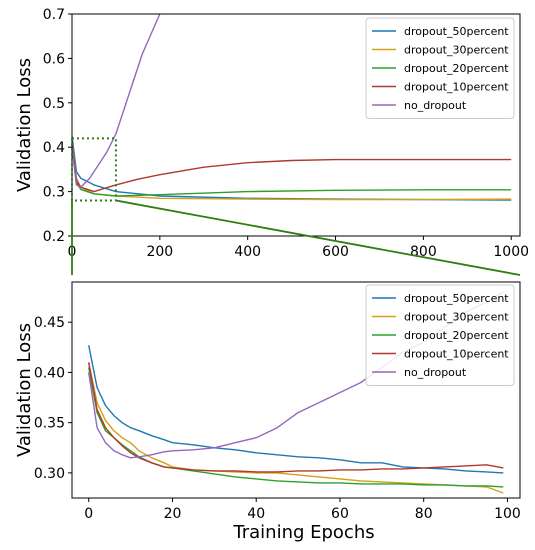 The image size is (535, 550). Describe the element at coordinates (49, 474) in the screenshot. I see `y-tick-label: 0.30` at that location.